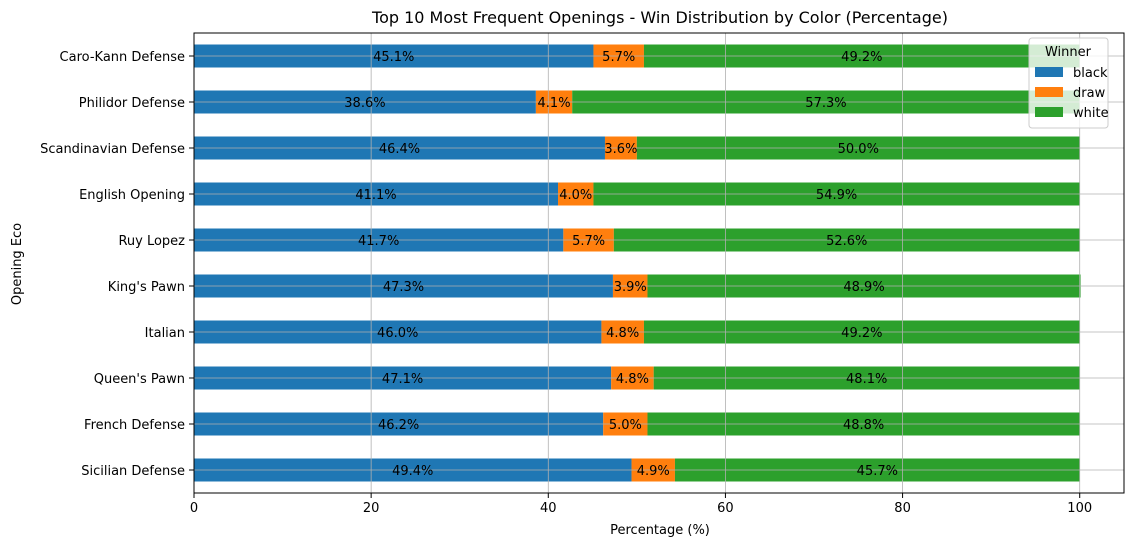 This screenshot has height=547, width=1134. What do you see at coordinates (132, 103) in the screenshot?
I see `y-tick-label: Philidor Defense` at bounding box center [132, 103].